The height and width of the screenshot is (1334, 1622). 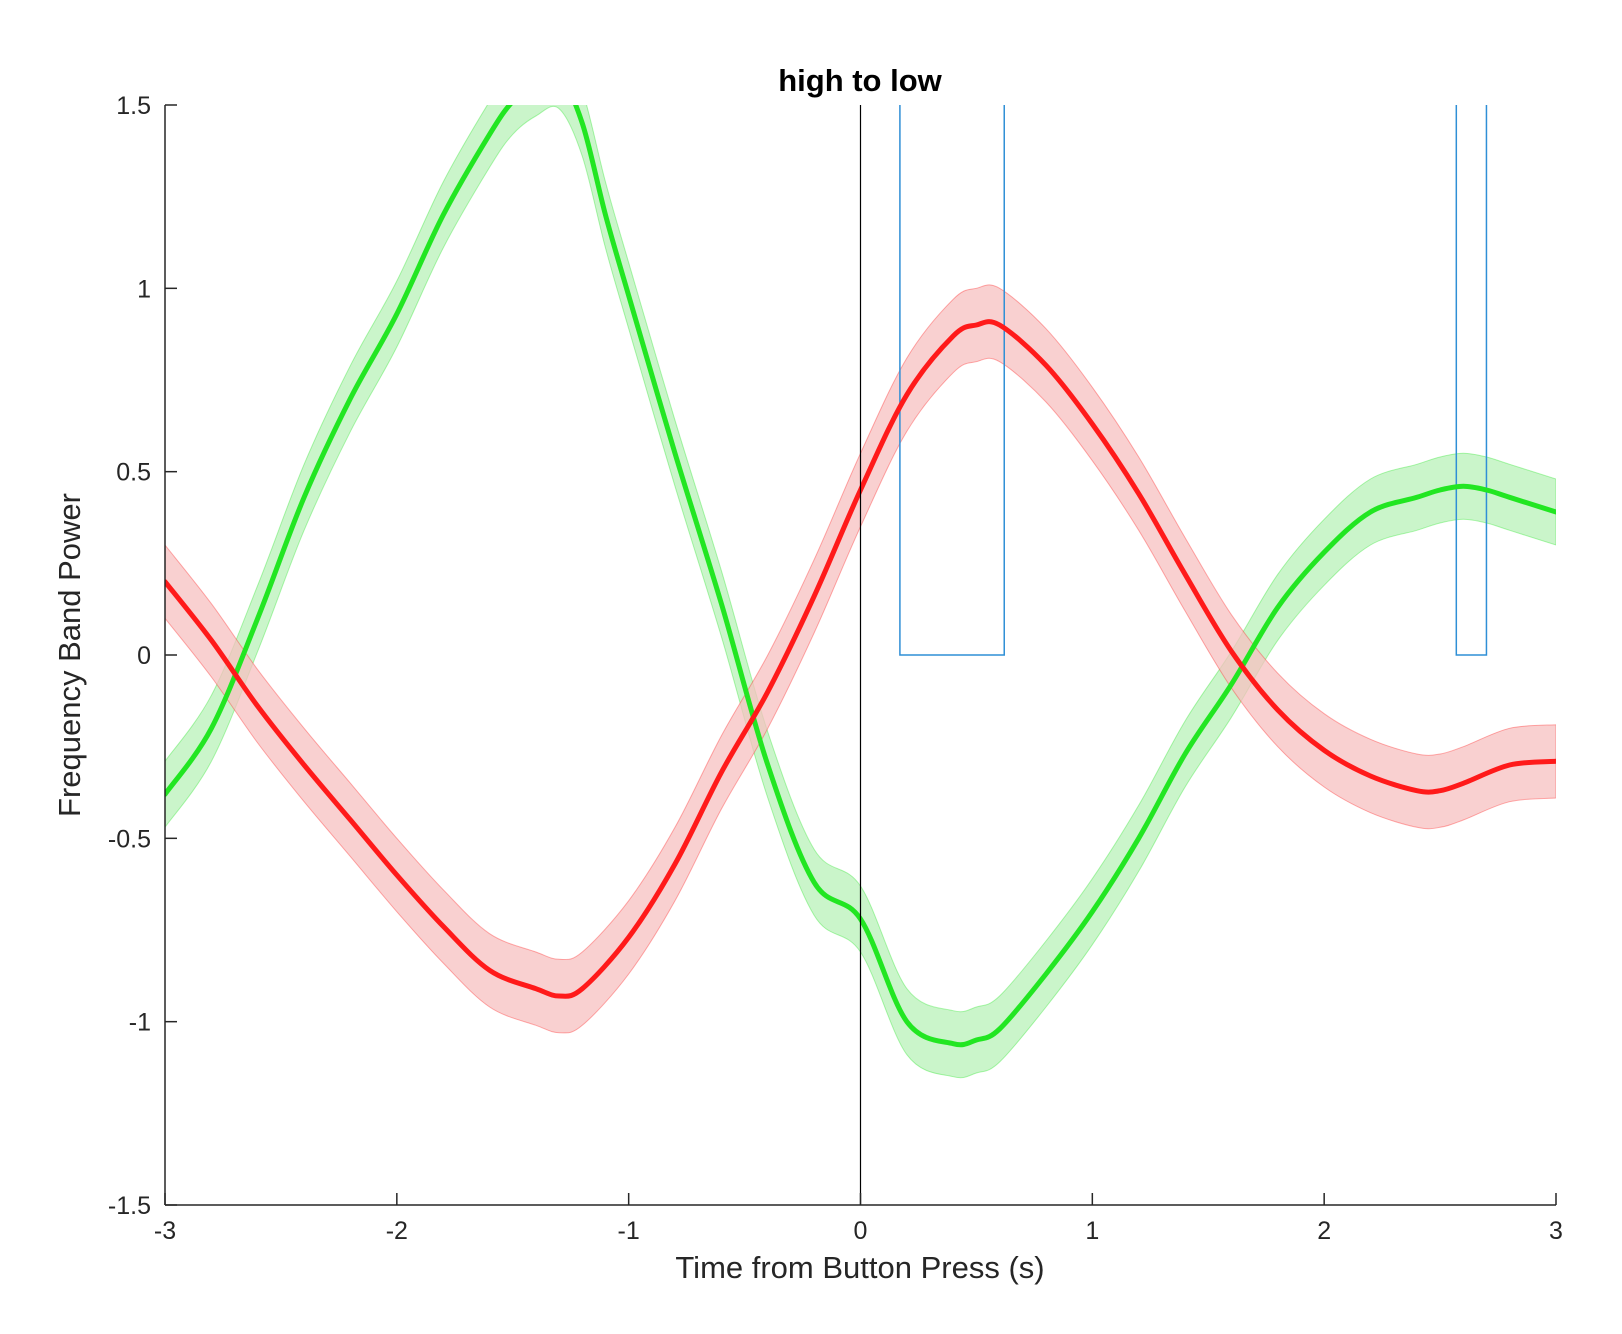 I want to click on y-tick-label: 0, so click(x=144, y=656).